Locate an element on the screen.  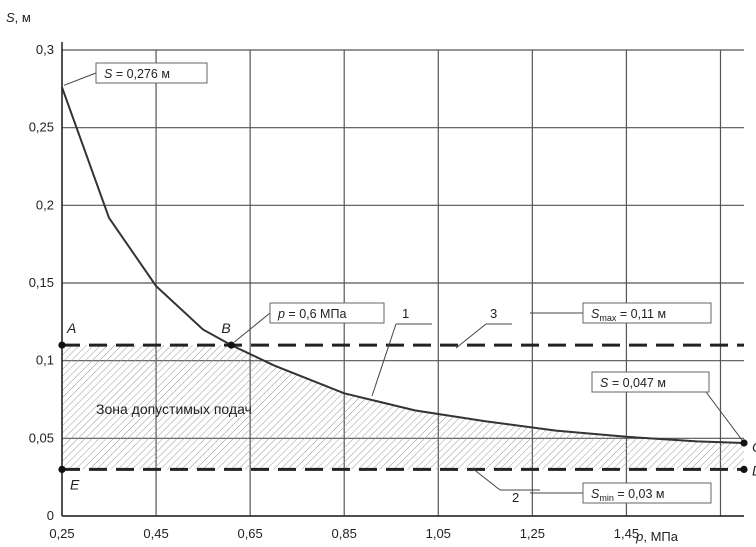
x-tick-label: 1,45 is located at coordinates (626, 533).